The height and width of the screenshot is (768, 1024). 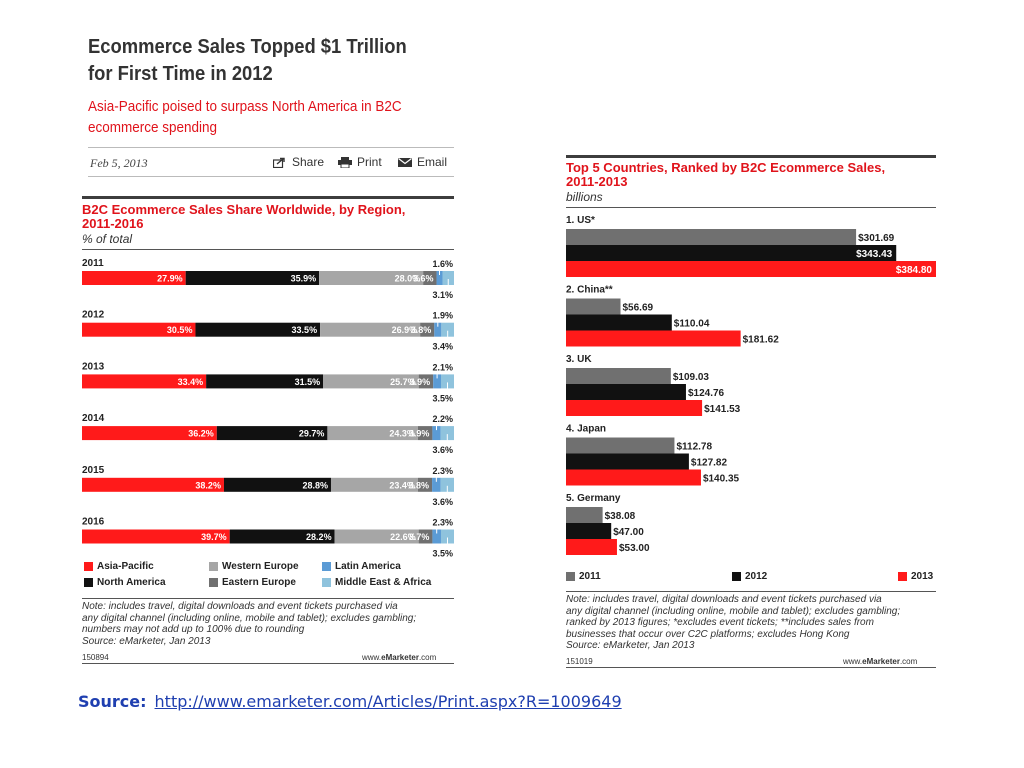 What do you see at coordinates (312, 434) in the screenshot?
I see `data-label: 29.7%` at bounding box center [312, 434].